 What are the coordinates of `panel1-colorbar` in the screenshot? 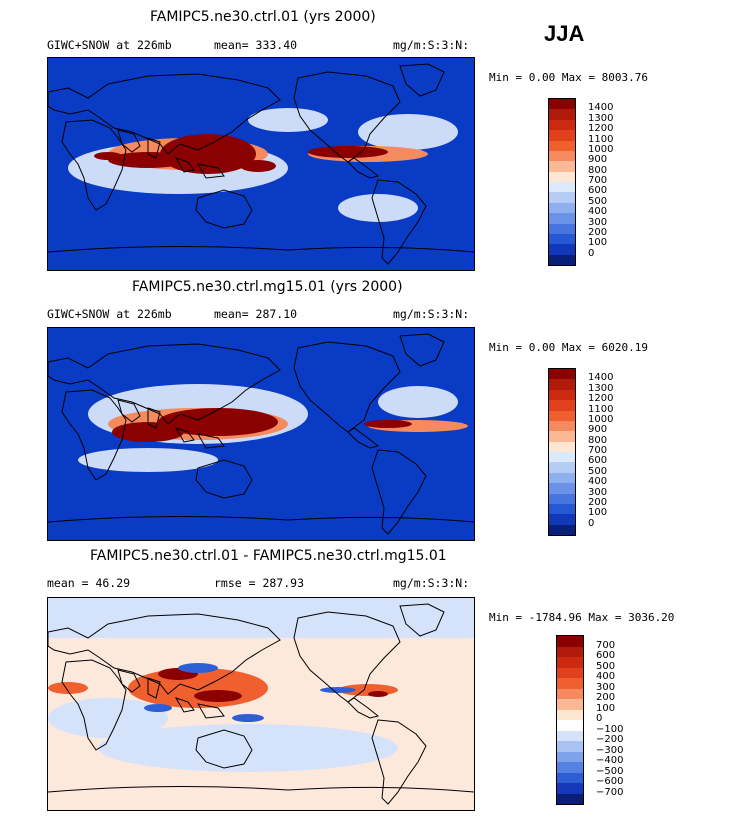 It's located at (562, 182).